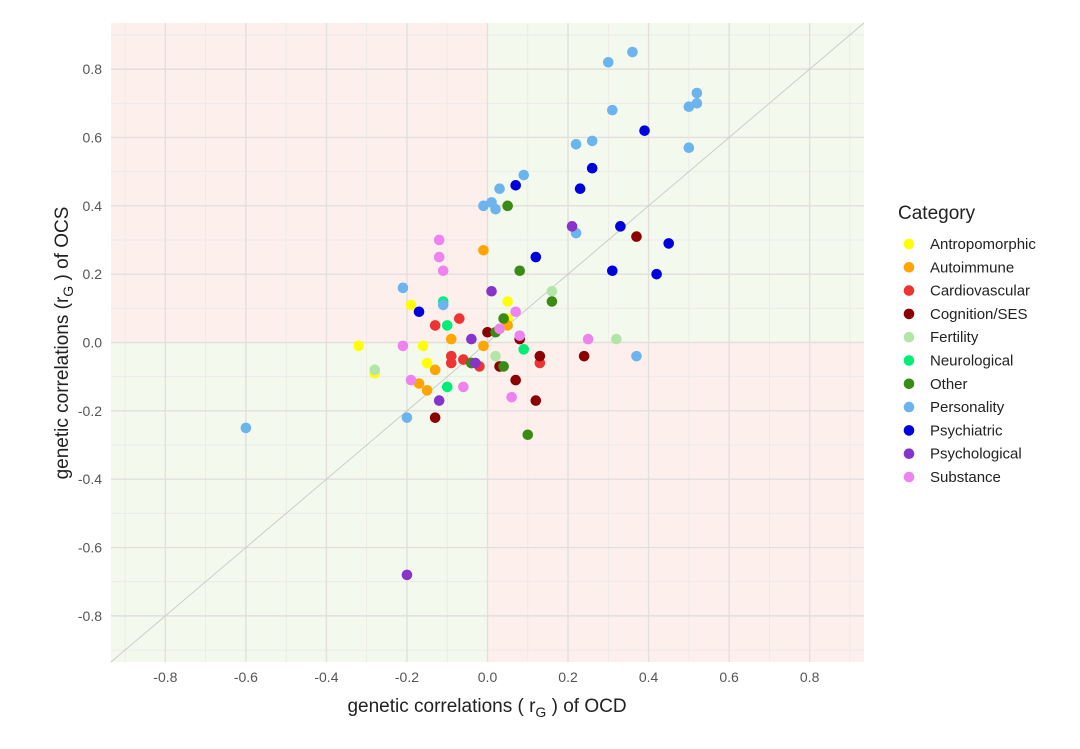  Describe the element at coordinates (486, 708) in the screenshot. I see `x-axis-title: genetic correlations ( rG ) of OCD` at that location.